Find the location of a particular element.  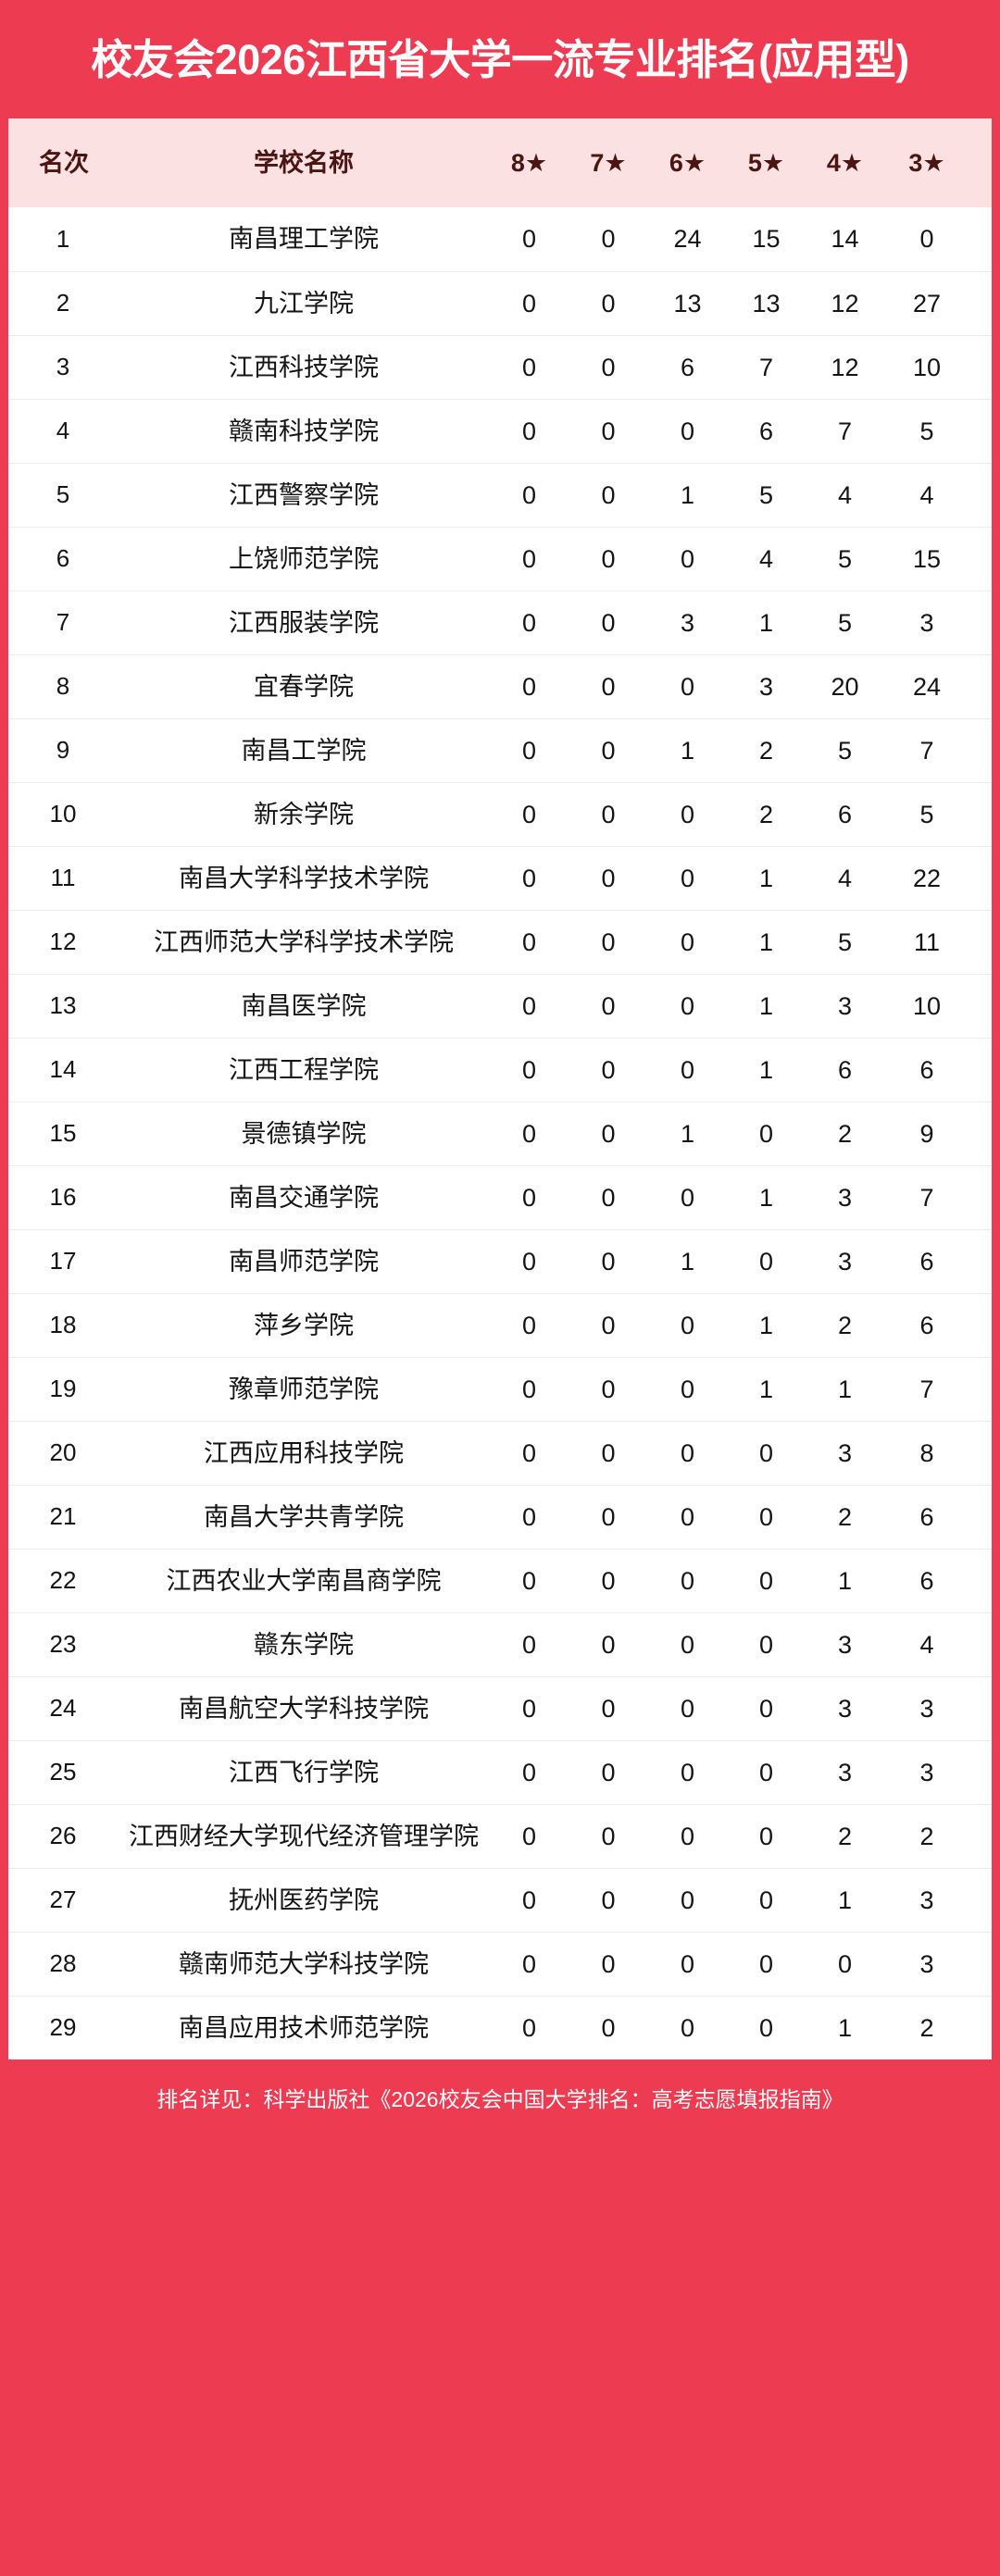

cell-s4: 12 is located at coordinates (845, 303).